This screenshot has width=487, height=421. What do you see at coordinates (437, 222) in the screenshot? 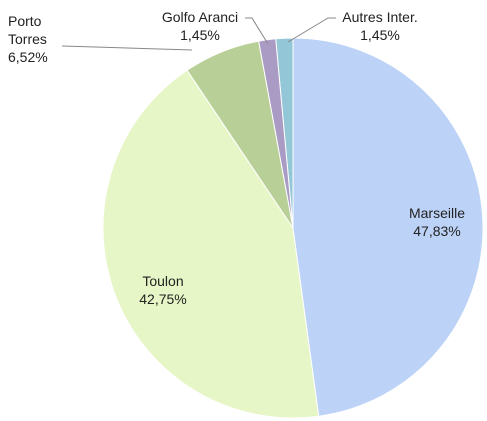
I see `slice-label: Marseille 47,83%` at bounding box center [437, 222].